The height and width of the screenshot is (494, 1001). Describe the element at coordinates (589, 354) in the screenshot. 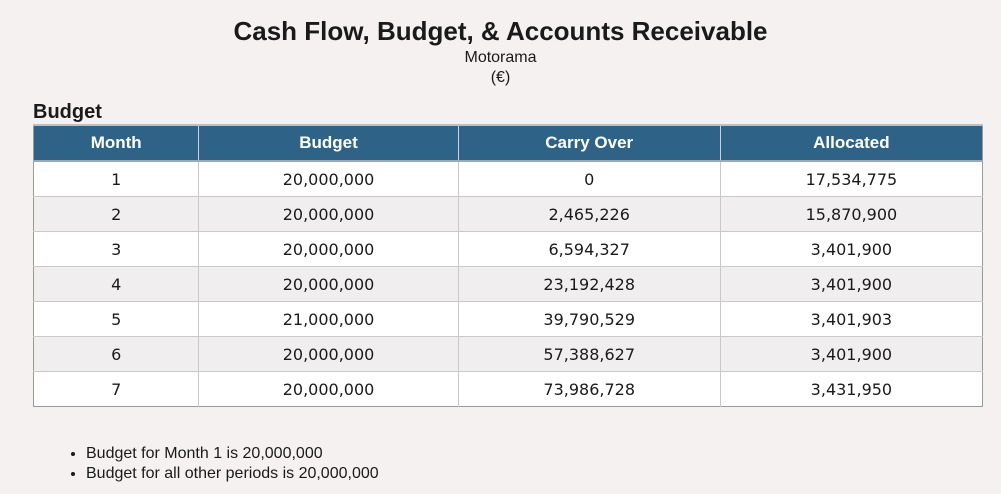

I see `cell-carry-over: 57,388,627` at that location.